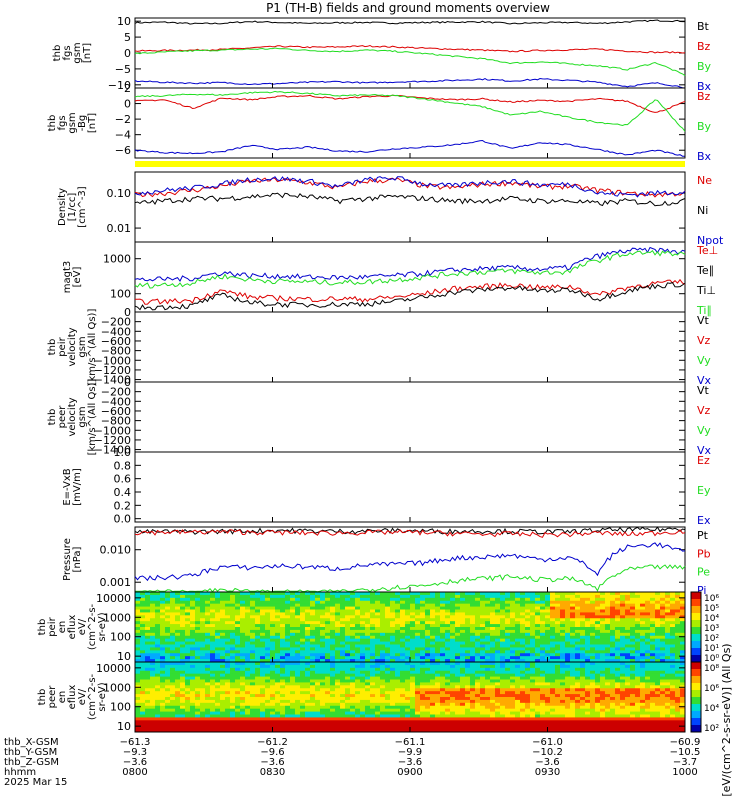 The image size is (750, 804). Describe the element at coordinates (116, 582) in the screenshot. I see `y-tick-label: 0.001` at that location.